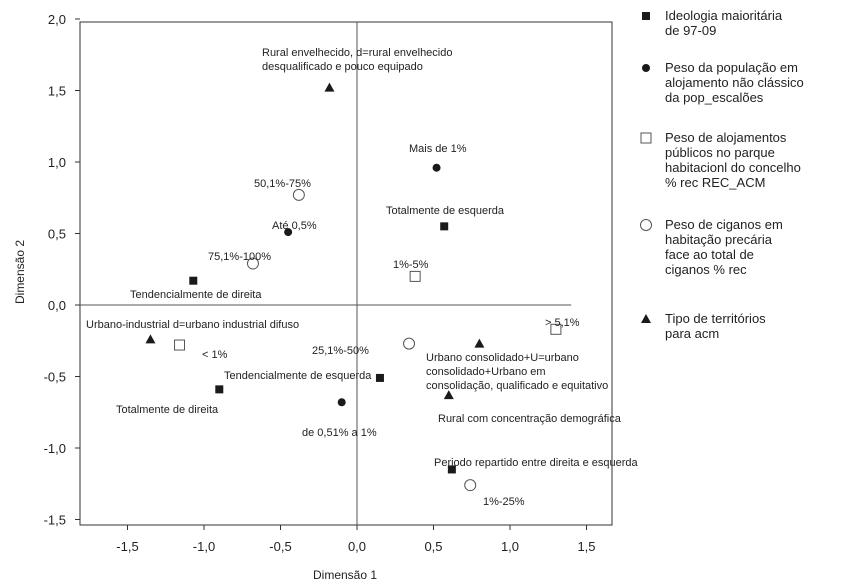 The height and width of the screenshot is (584, 843). I want to click on point-label: 1%-5%, so click(411, 265).